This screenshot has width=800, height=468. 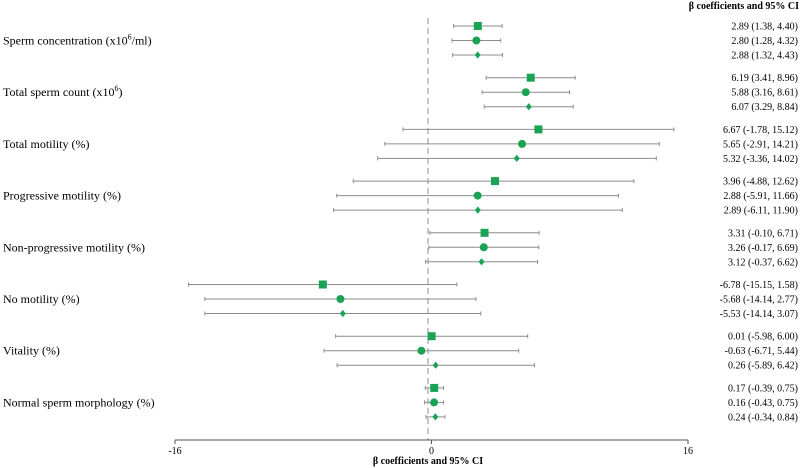 What do you see at coordinates (760, 159) in the screenshot?
I see `estimate-ci-text: 5.32 (-3.36, 14.02)` at bounding box center [760, 159].